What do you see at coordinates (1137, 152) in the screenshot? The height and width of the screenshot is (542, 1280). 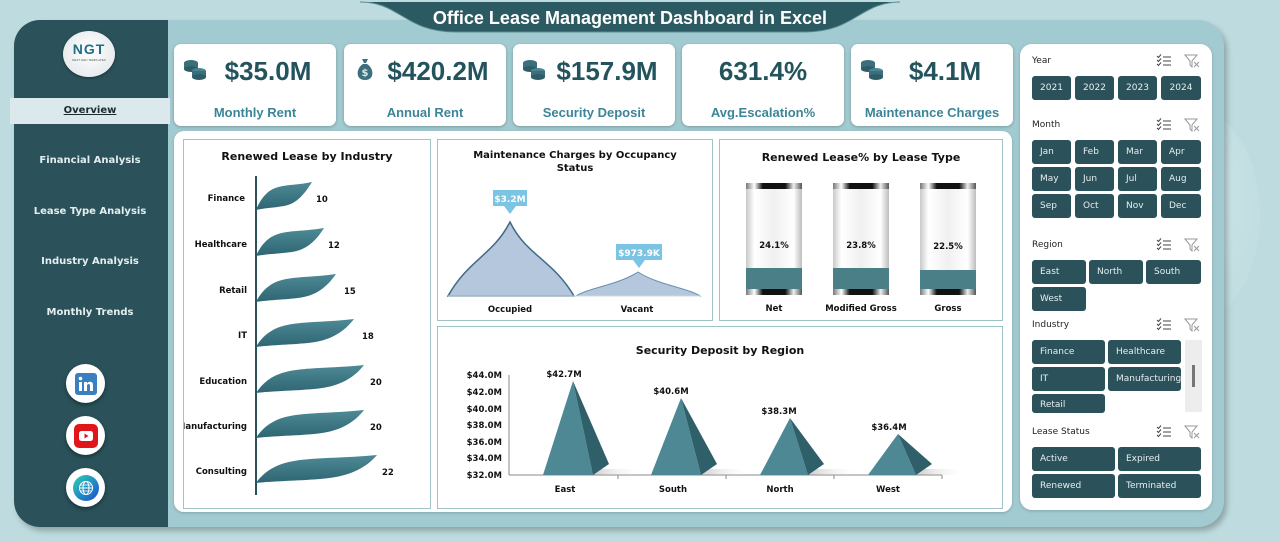 I see `slicer-month-mar: Mar` at bounding box center [1137, 152].